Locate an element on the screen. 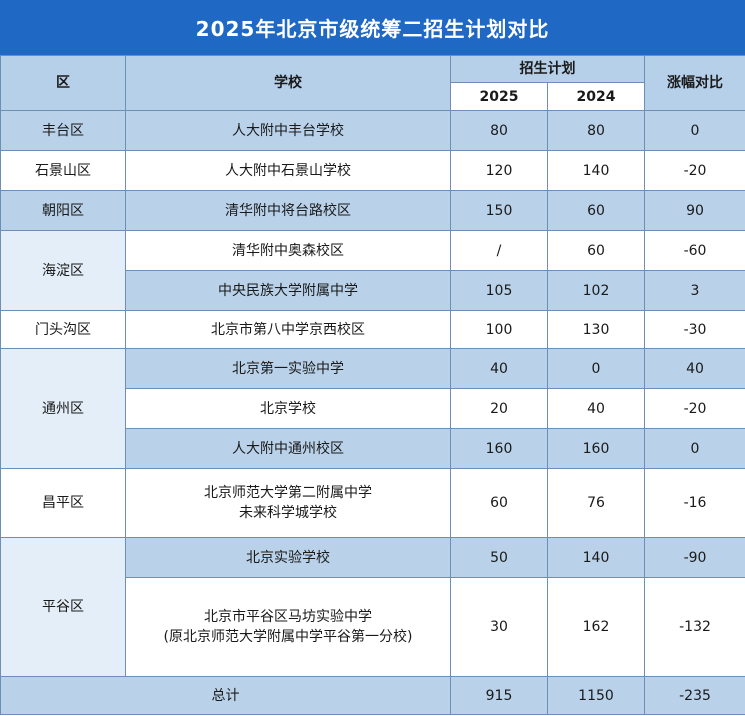  value-2024-cell: 76 is located at coordinates (596, 503).